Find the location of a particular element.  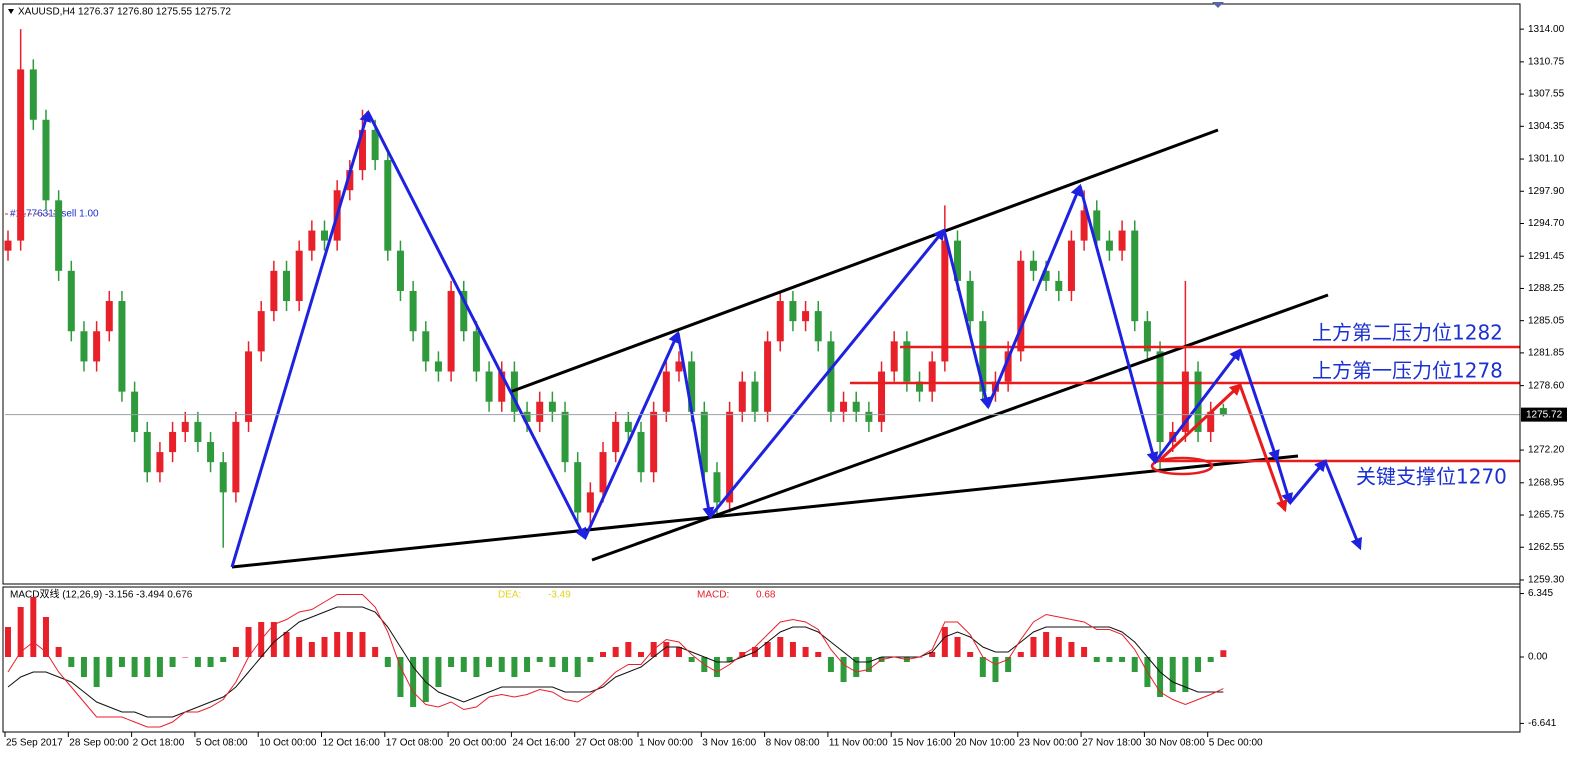

x-tick-label: 25 Sep 2017 is located at coordinates (34, 743).